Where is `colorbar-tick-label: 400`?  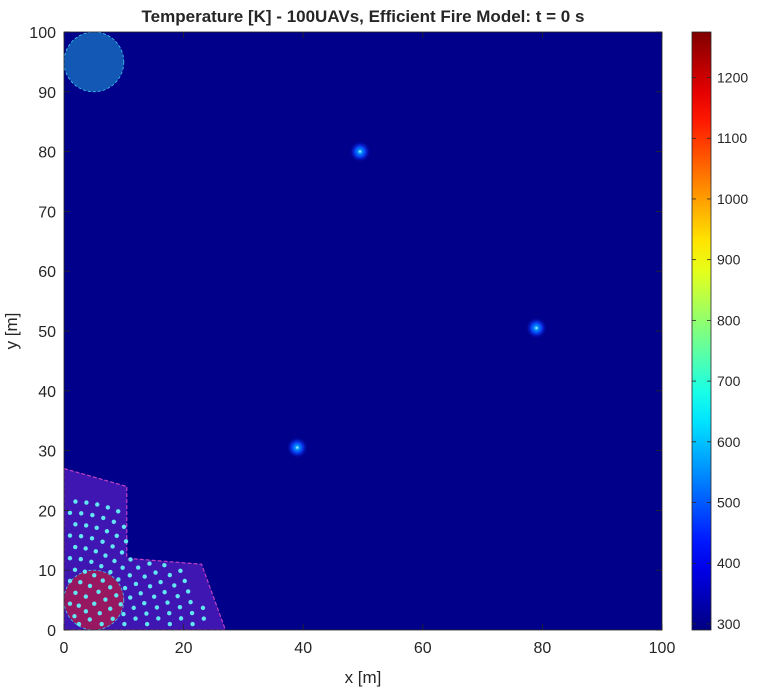 colorbar-tick-label: 400 is located at coordinates (729, 563).